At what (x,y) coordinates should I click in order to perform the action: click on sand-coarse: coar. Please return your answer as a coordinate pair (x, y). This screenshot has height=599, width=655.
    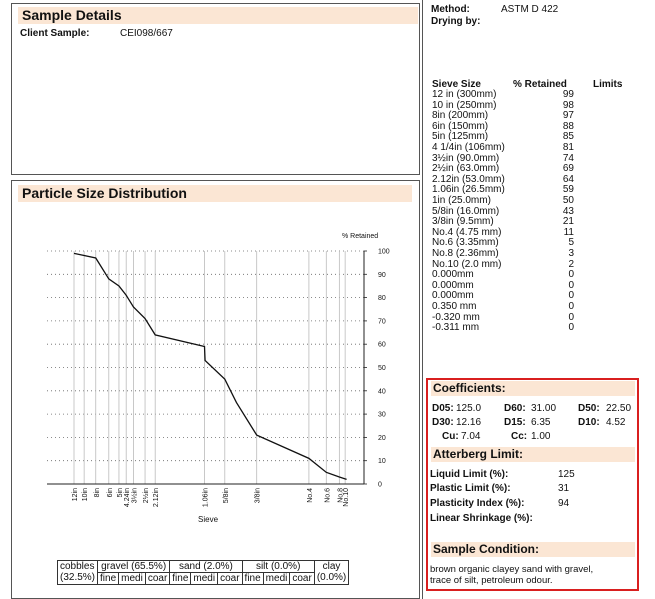
    Looking at the image, I should click on (230, 578).